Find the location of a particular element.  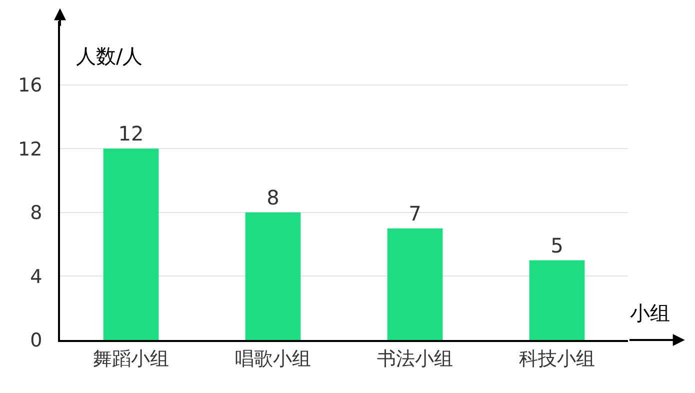

y-tick-label: 8 is located at coordinates (36, 213).